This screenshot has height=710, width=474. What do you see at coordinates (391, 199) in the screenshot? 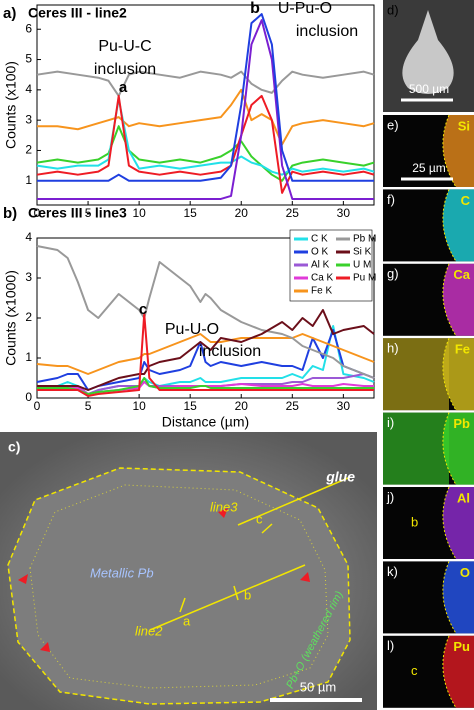
I see `panel-label: f)` at bounding box center [391, 199].